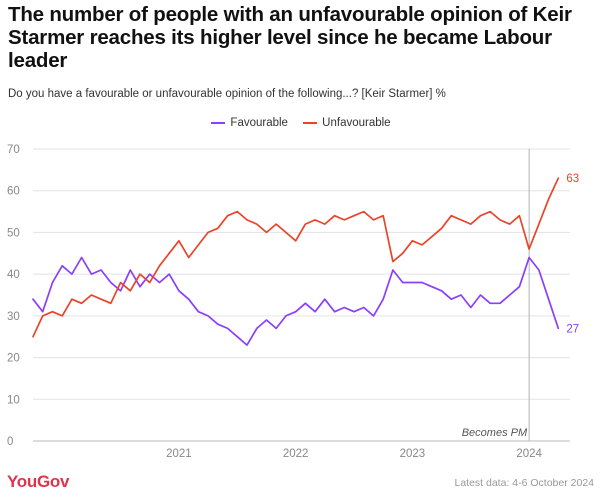 This screenshot has width=602, height=499. What do you see at coordinates (310, 123) in the screenshot?
I see `legend-swatch-unfavourable` at bounding box center [310, 123].